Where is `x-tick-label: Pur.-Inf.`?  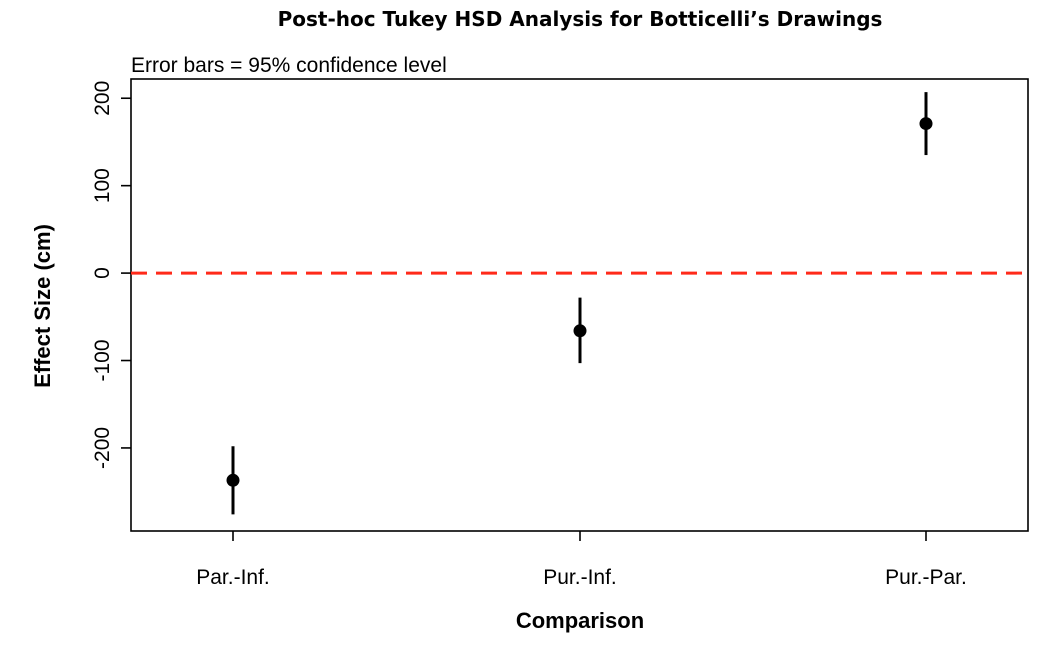
x-tick-label: Pur.-Inf. is located at coordinates (580, 577).